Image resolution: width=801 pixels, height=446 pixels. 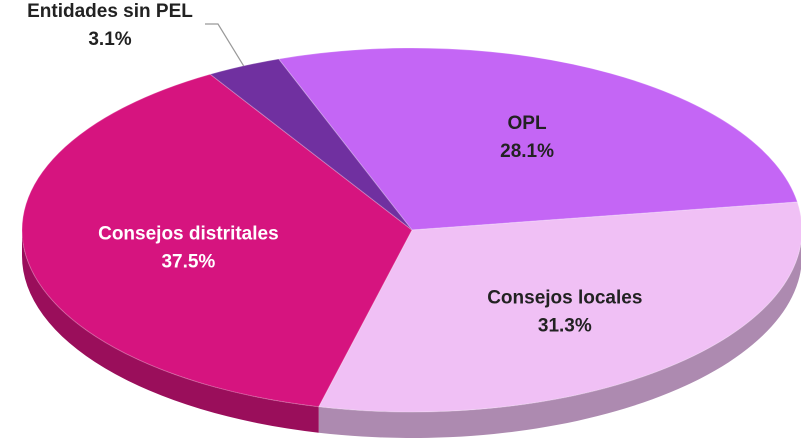 What do you see at coordinates (109, 39) in the screenshot?
I see `slice-value-label: 3.1%` at bounding box center [109, 39].